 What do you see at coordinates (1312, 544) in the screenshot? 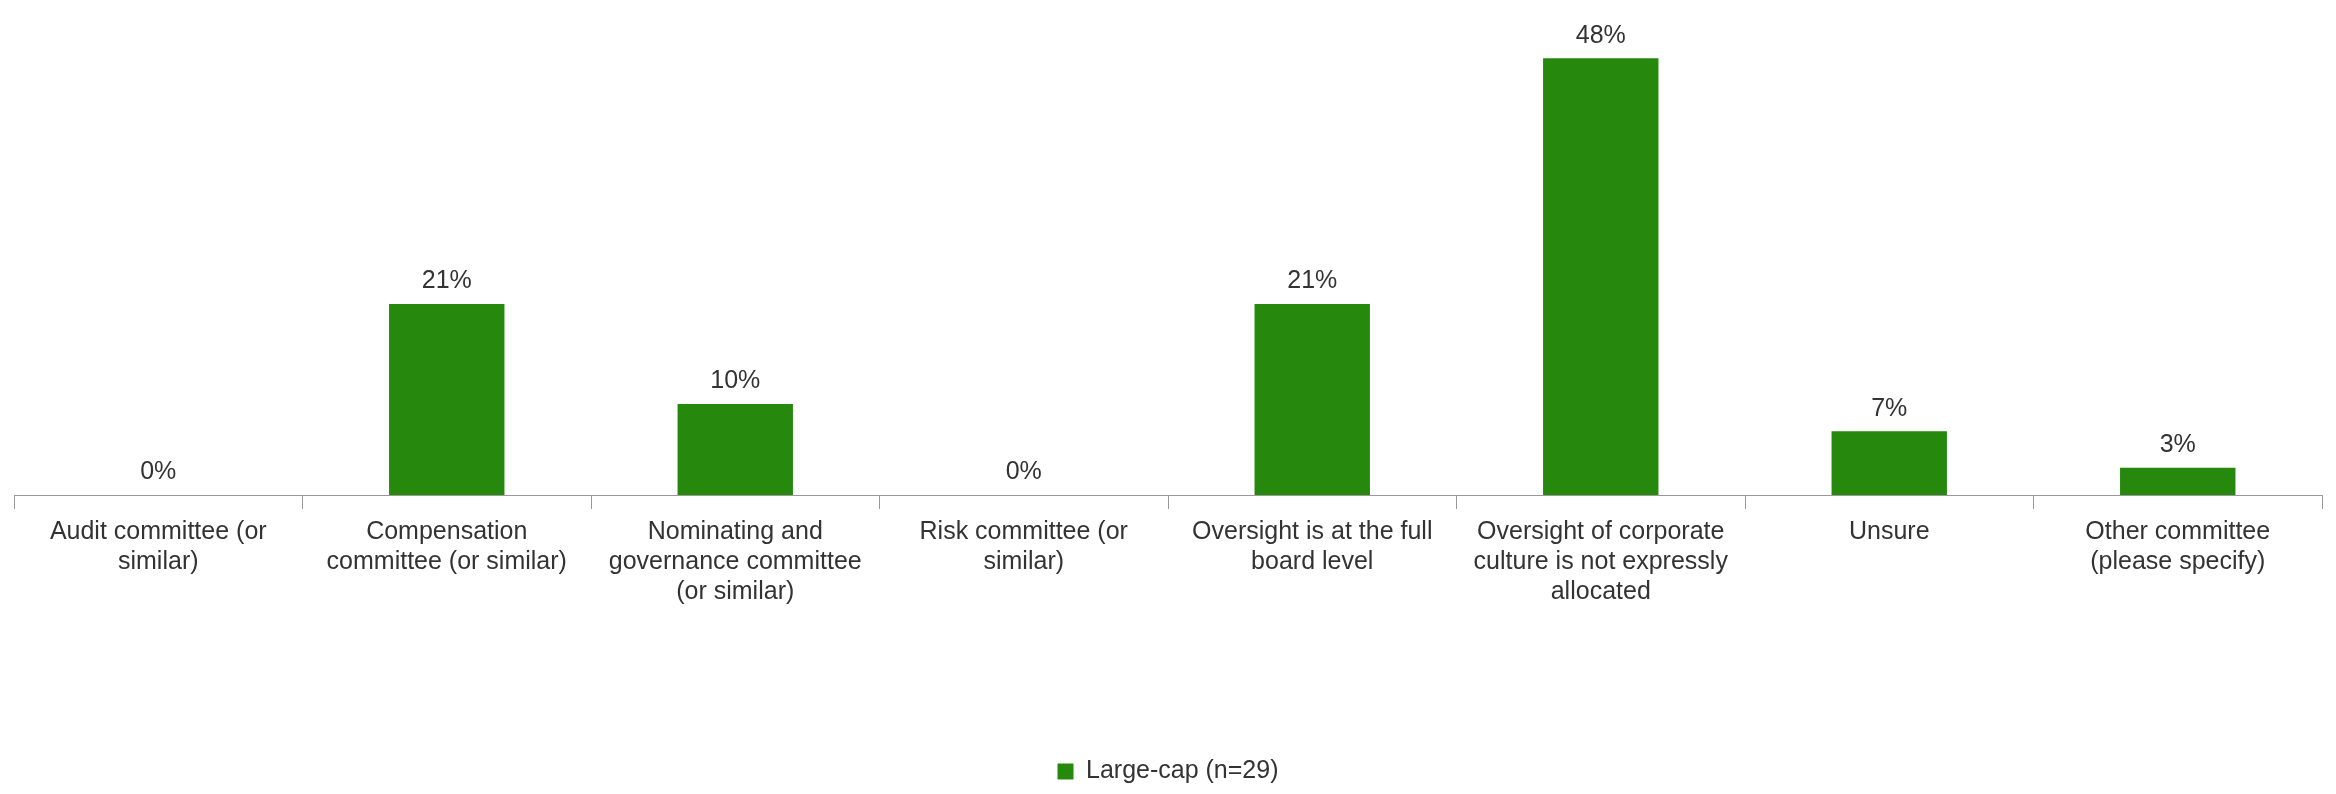
I see `x-tick-label: Oversight is at the full board level` at bounding box center [1312, 544].